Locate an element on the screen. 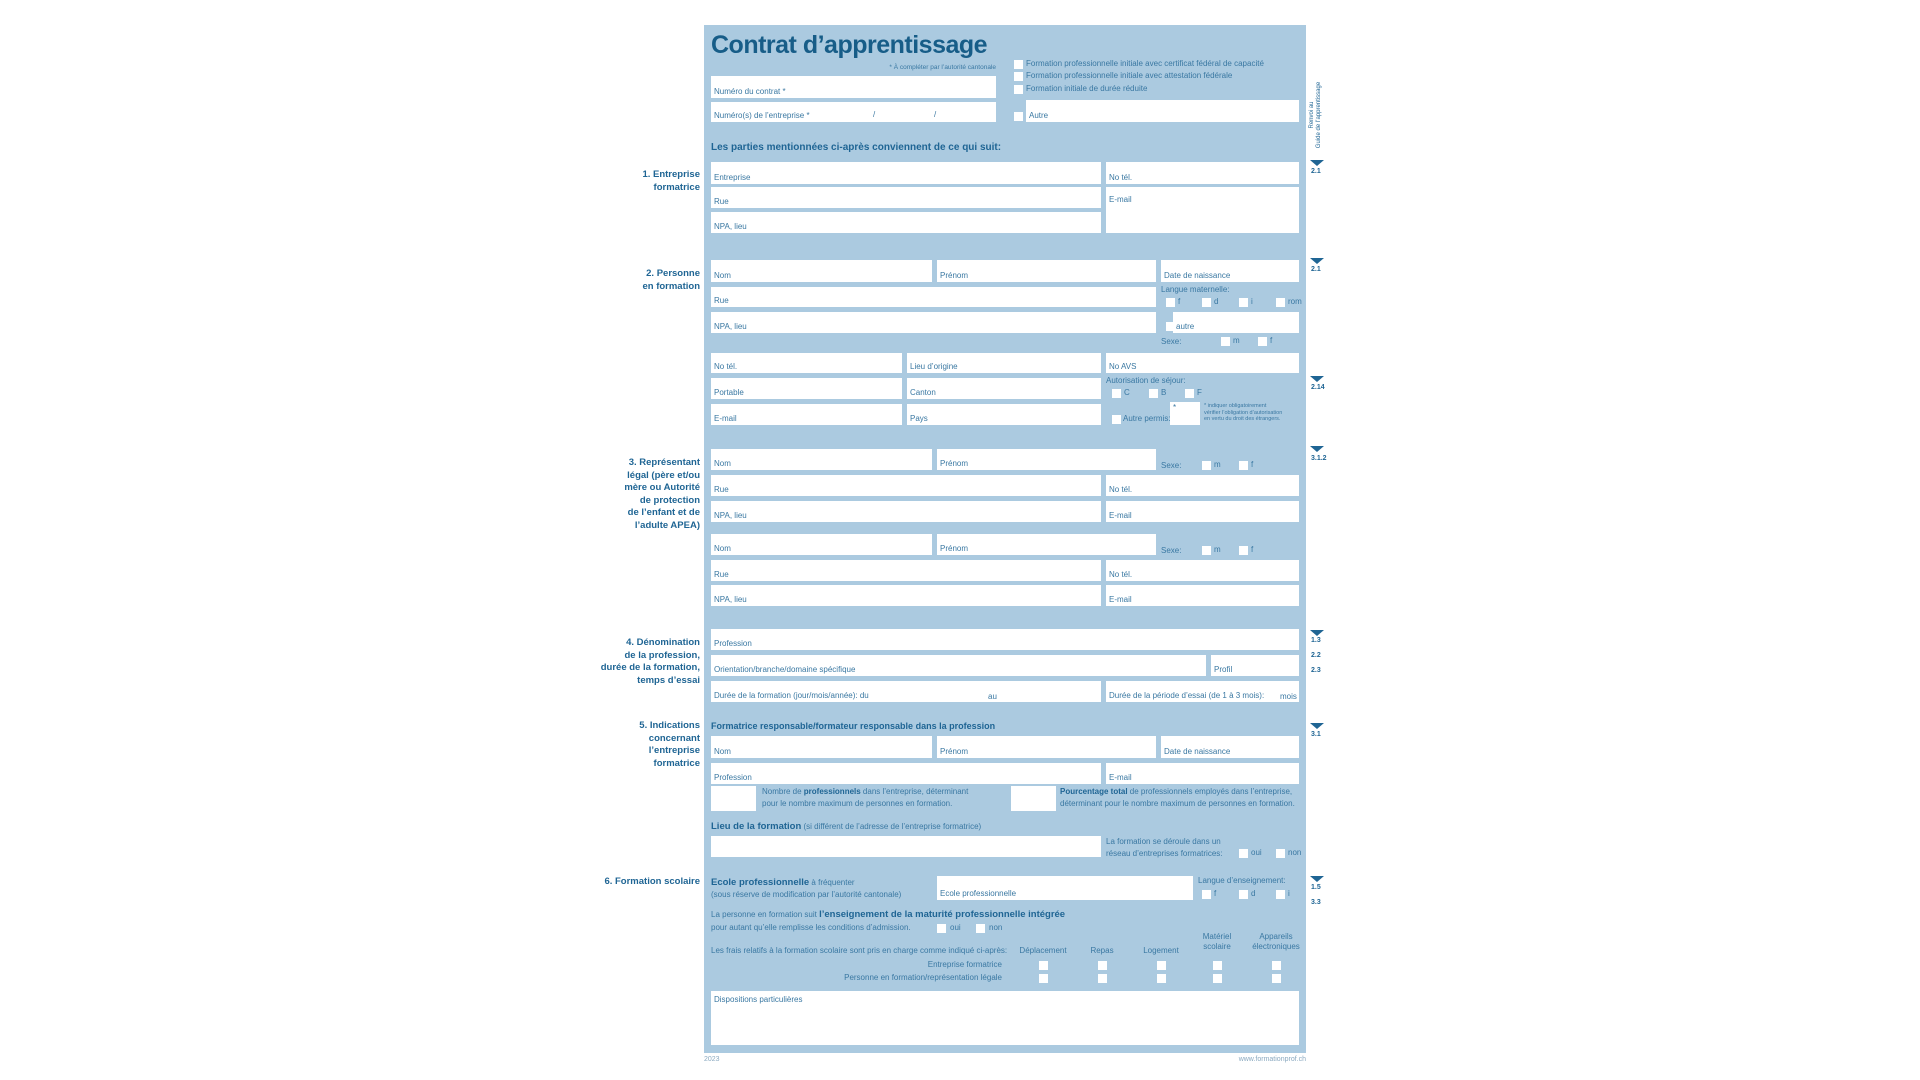 Image resolution: width=1920 pixels, height=1080 pixels. profession-field: Profession is located at coordinates (1005, 639).